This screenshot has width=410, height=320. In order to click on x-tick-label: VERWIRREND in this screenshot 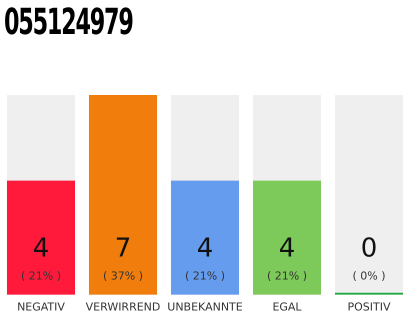, I will do `click(123, 307)`.